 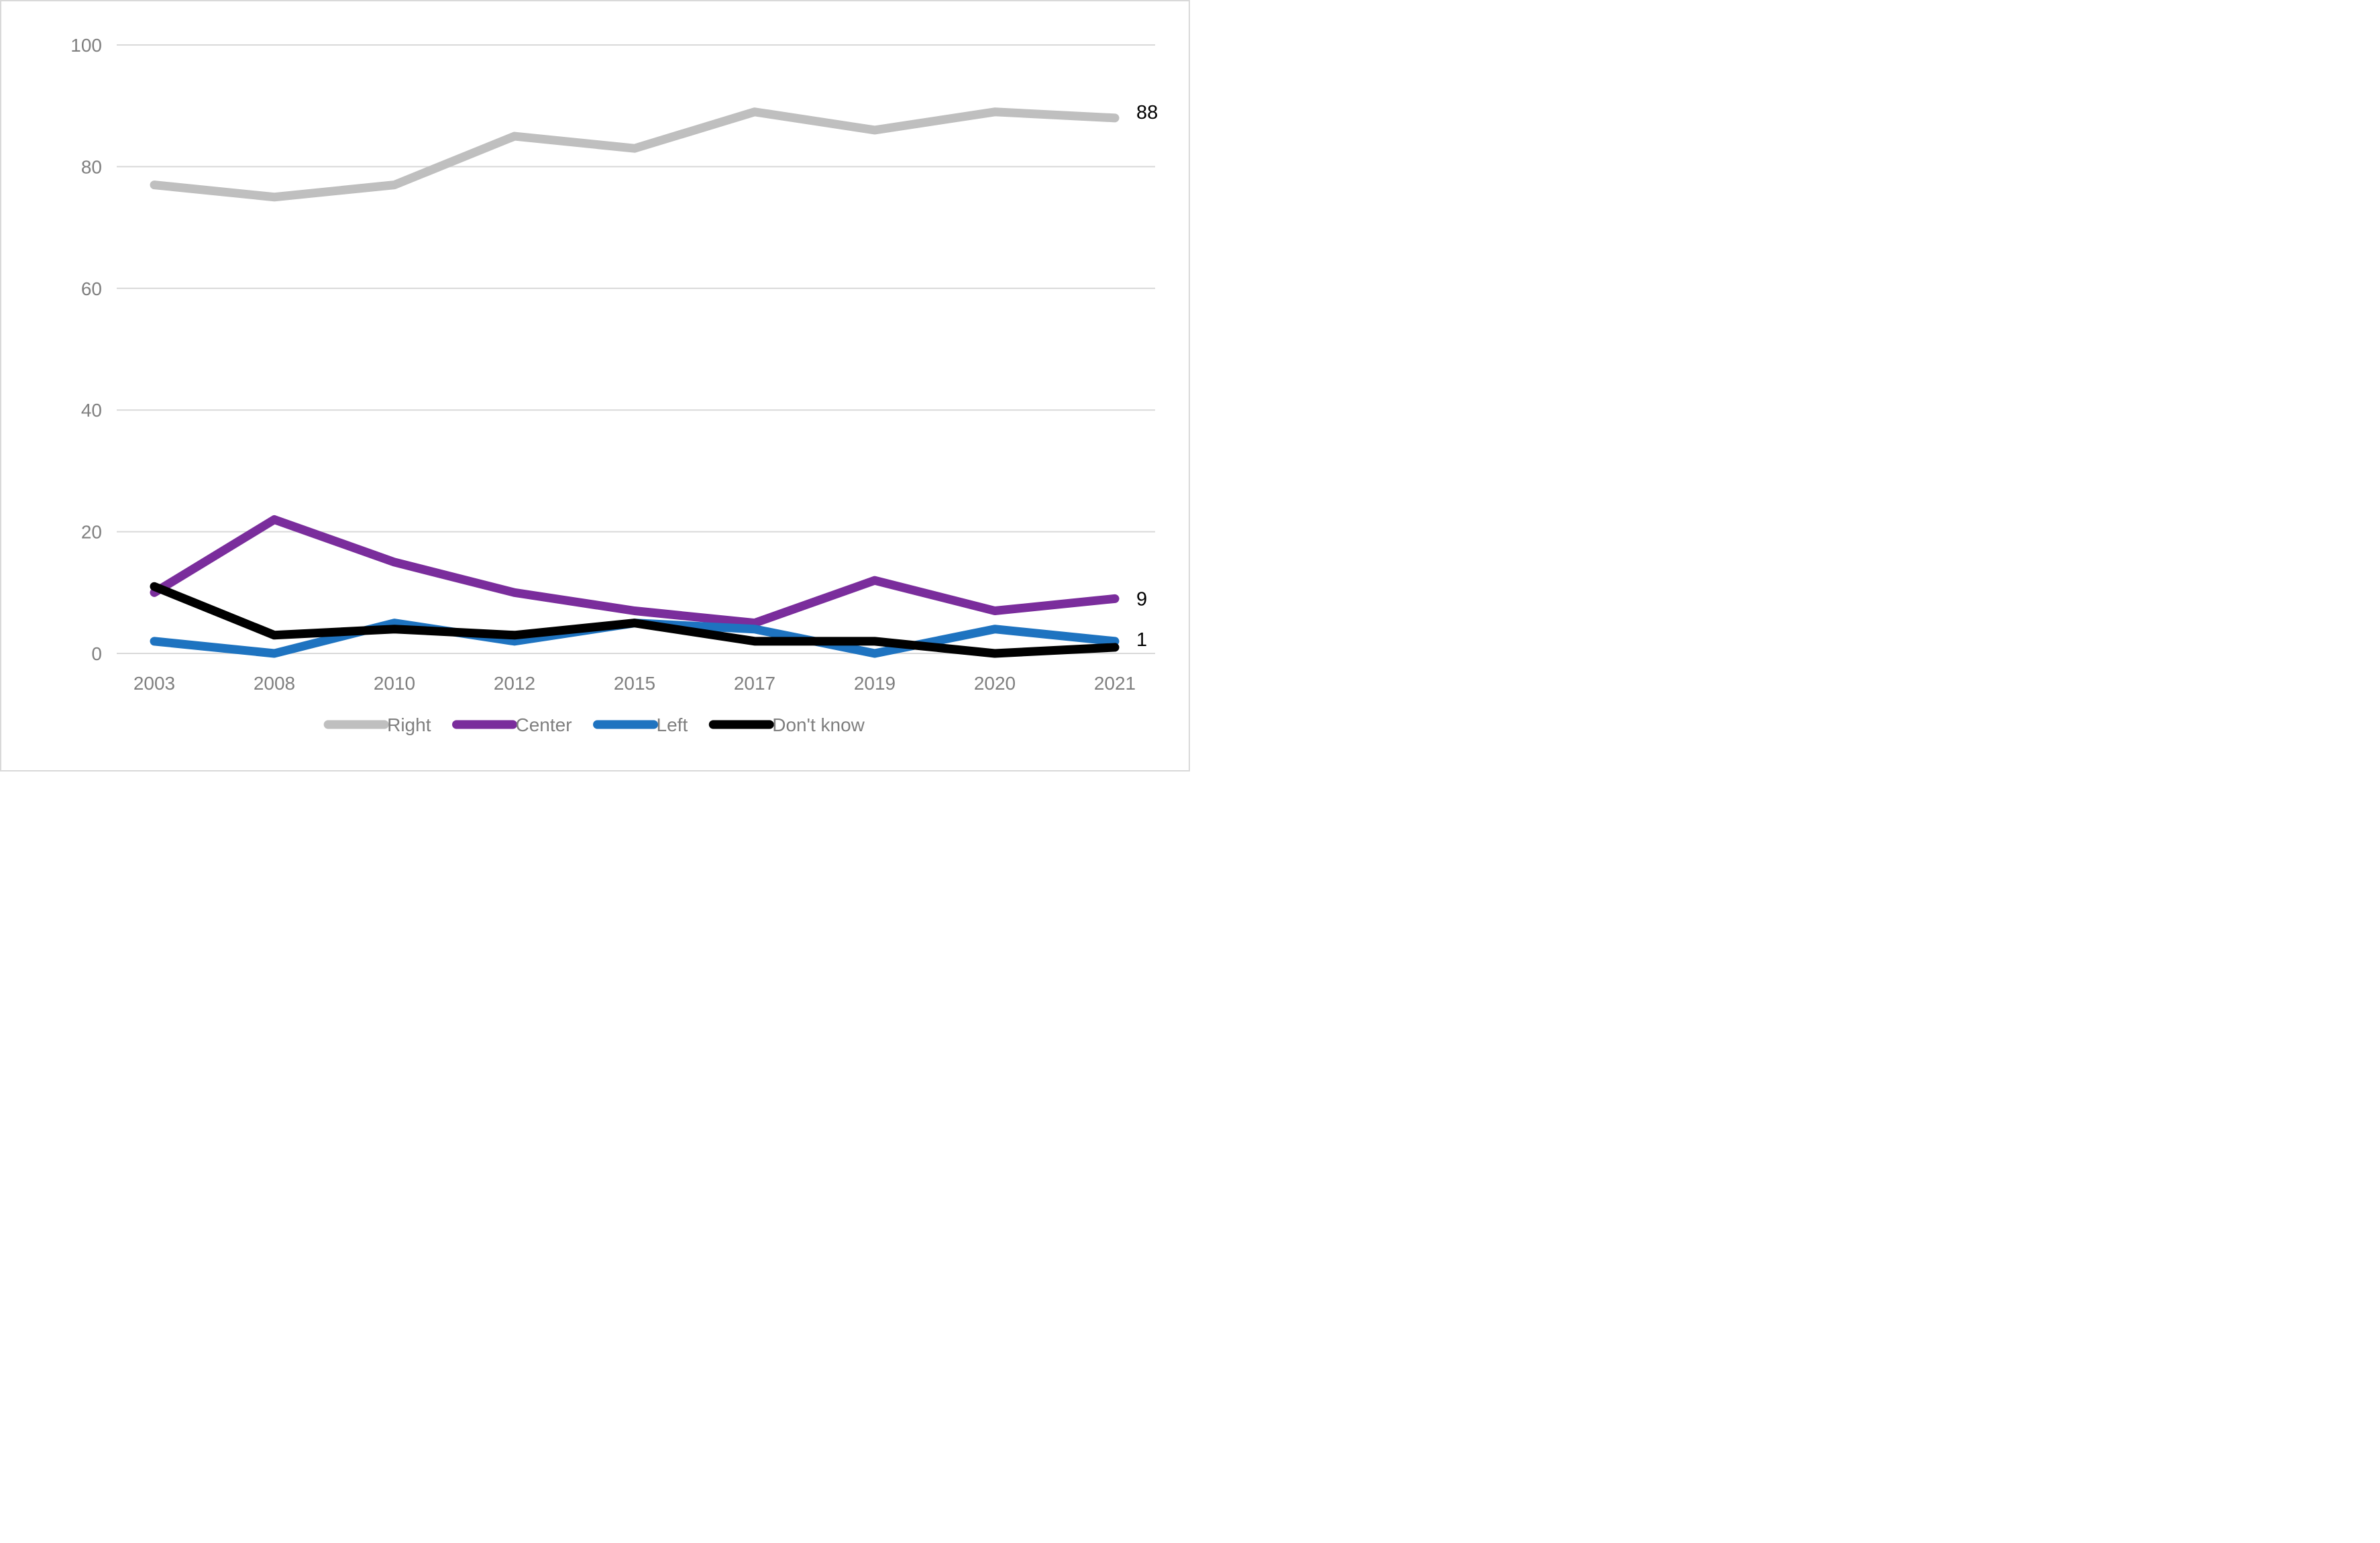 I want to click on legend-label-right: Right, so click(x=409, y=724).